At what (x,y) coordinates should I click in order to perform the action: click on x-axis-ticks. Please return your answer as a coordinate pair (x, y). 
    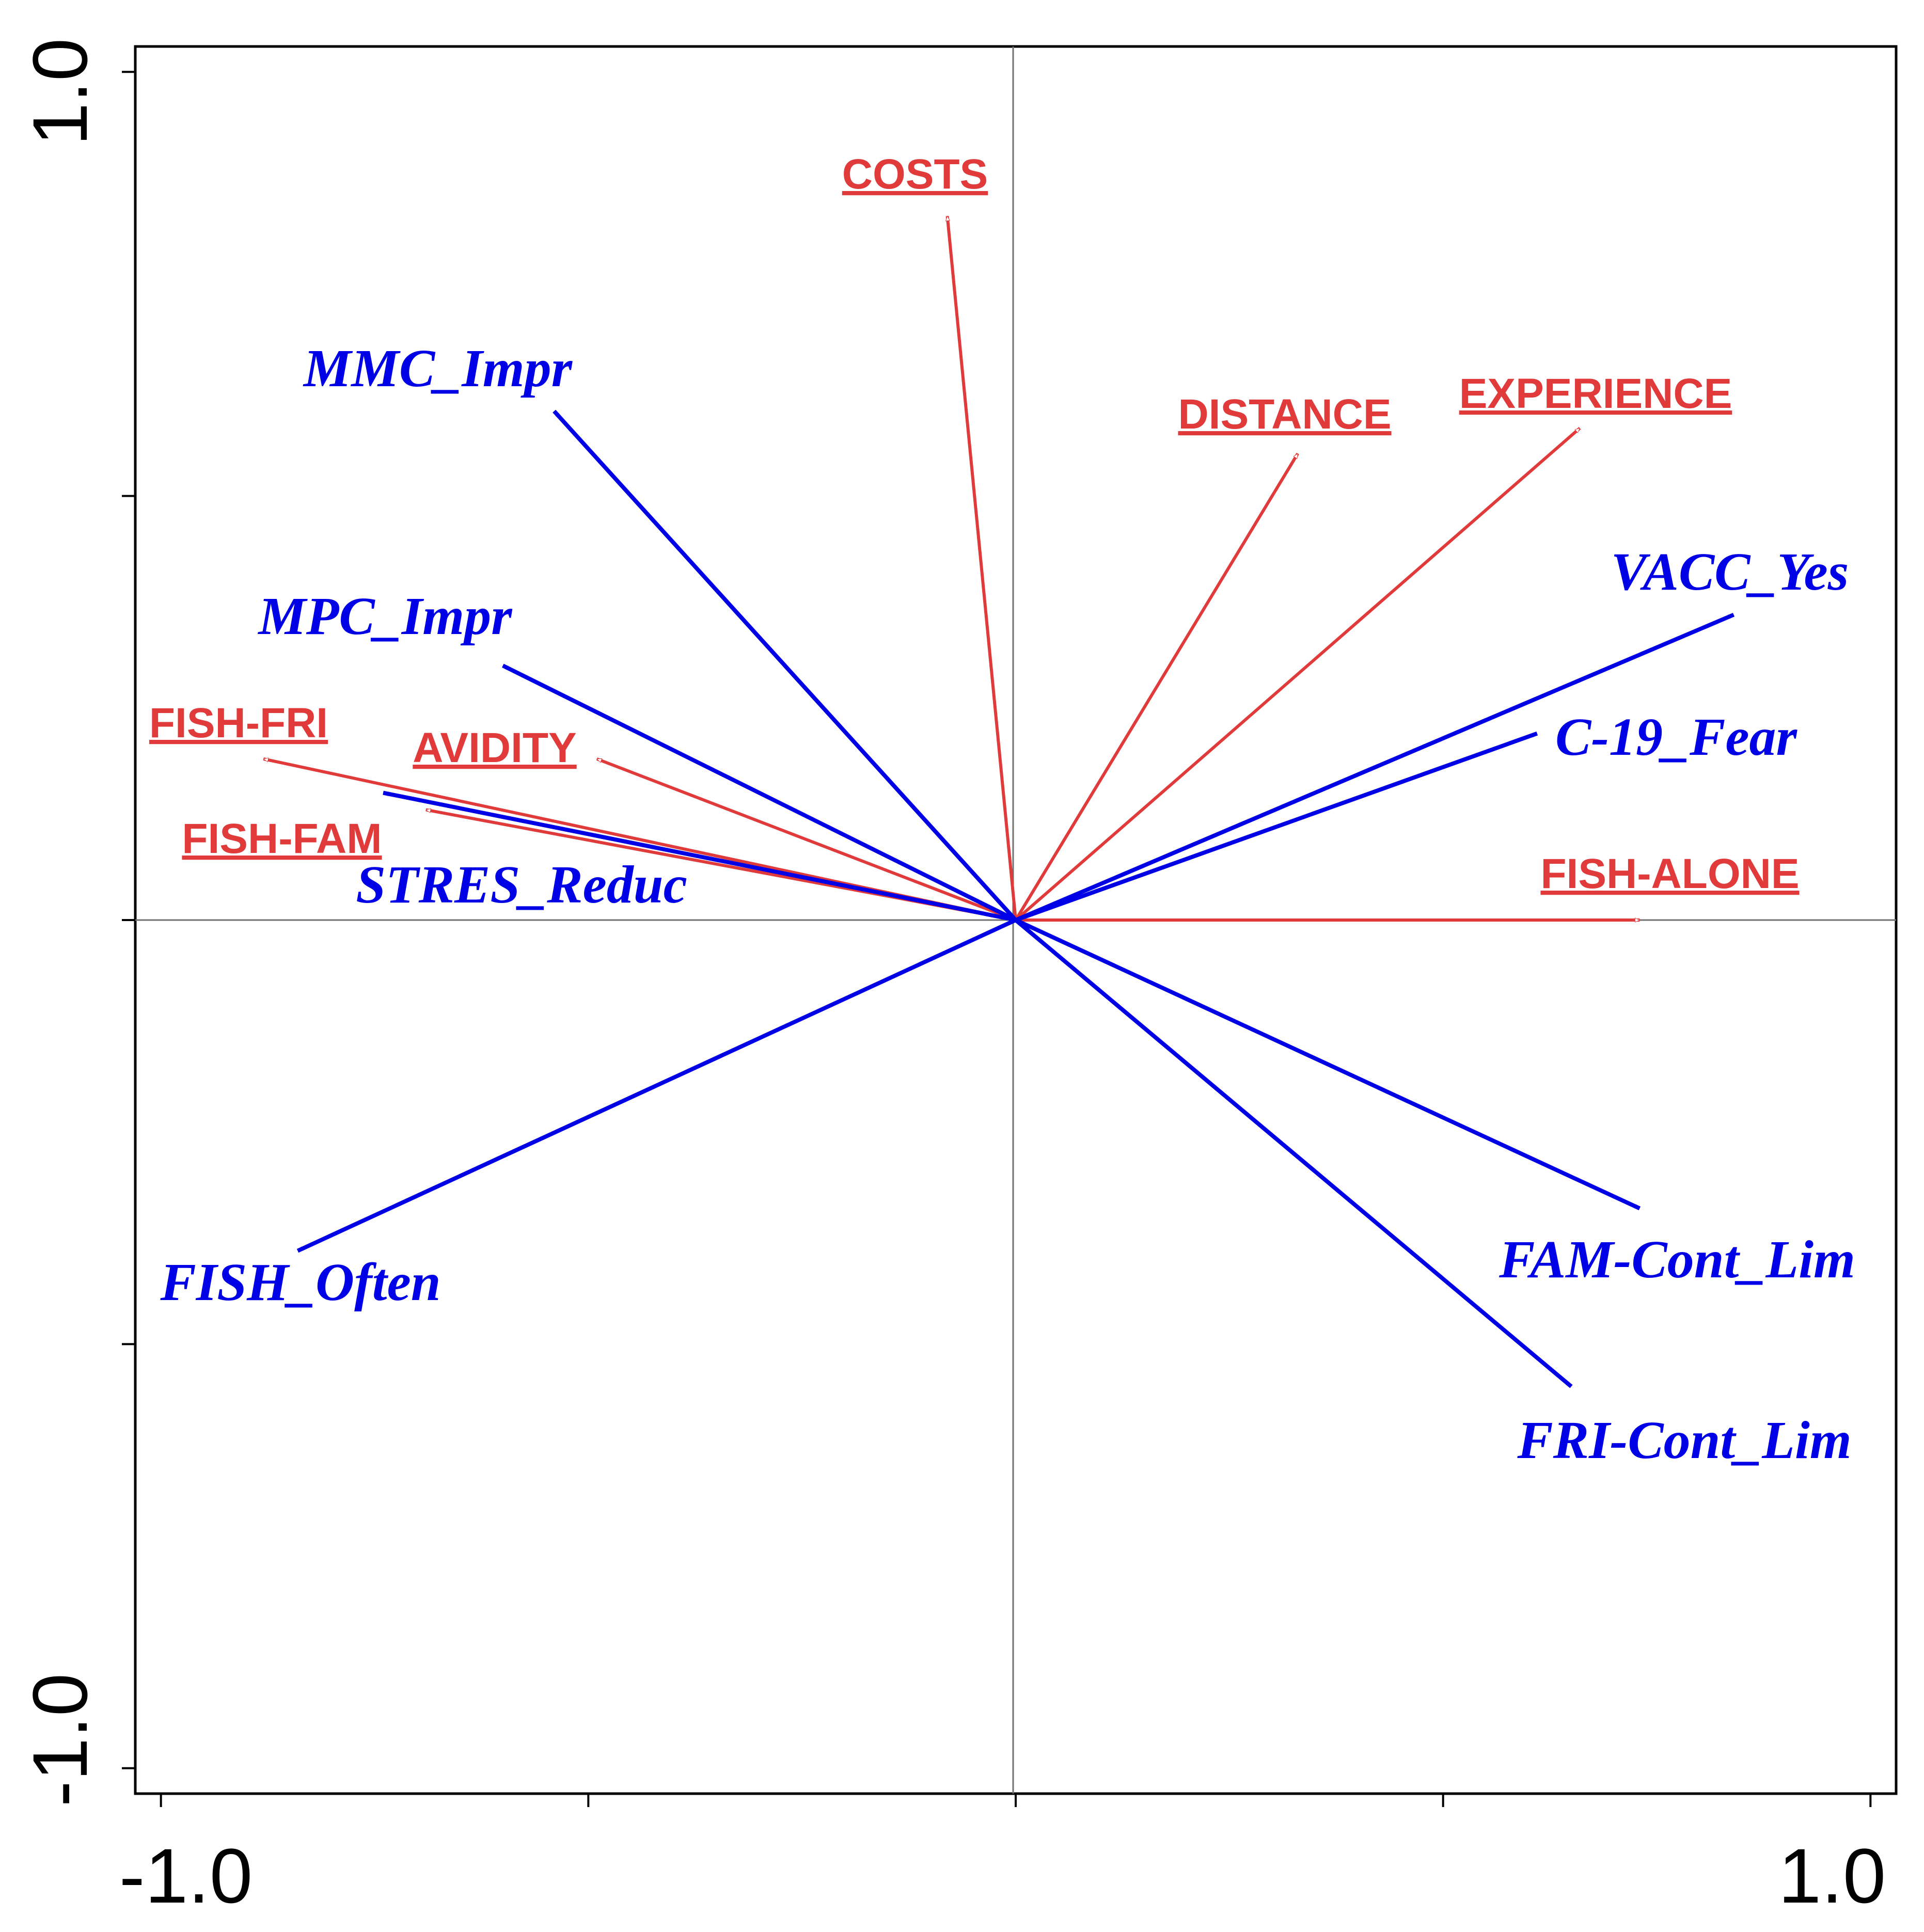
    Looking at the image, I should click on (1016, 1800).